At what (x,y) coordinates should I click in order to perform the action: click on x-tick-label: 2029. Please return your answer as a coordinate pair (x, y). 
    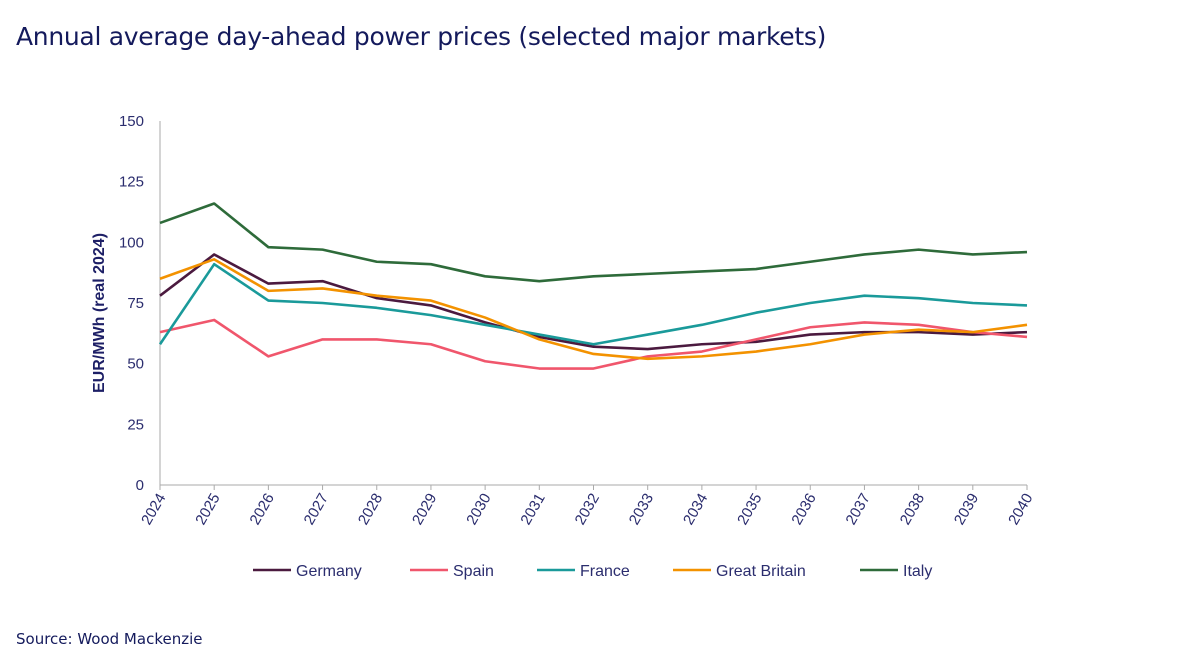
    Looking at the image, I should click on (424, 509).